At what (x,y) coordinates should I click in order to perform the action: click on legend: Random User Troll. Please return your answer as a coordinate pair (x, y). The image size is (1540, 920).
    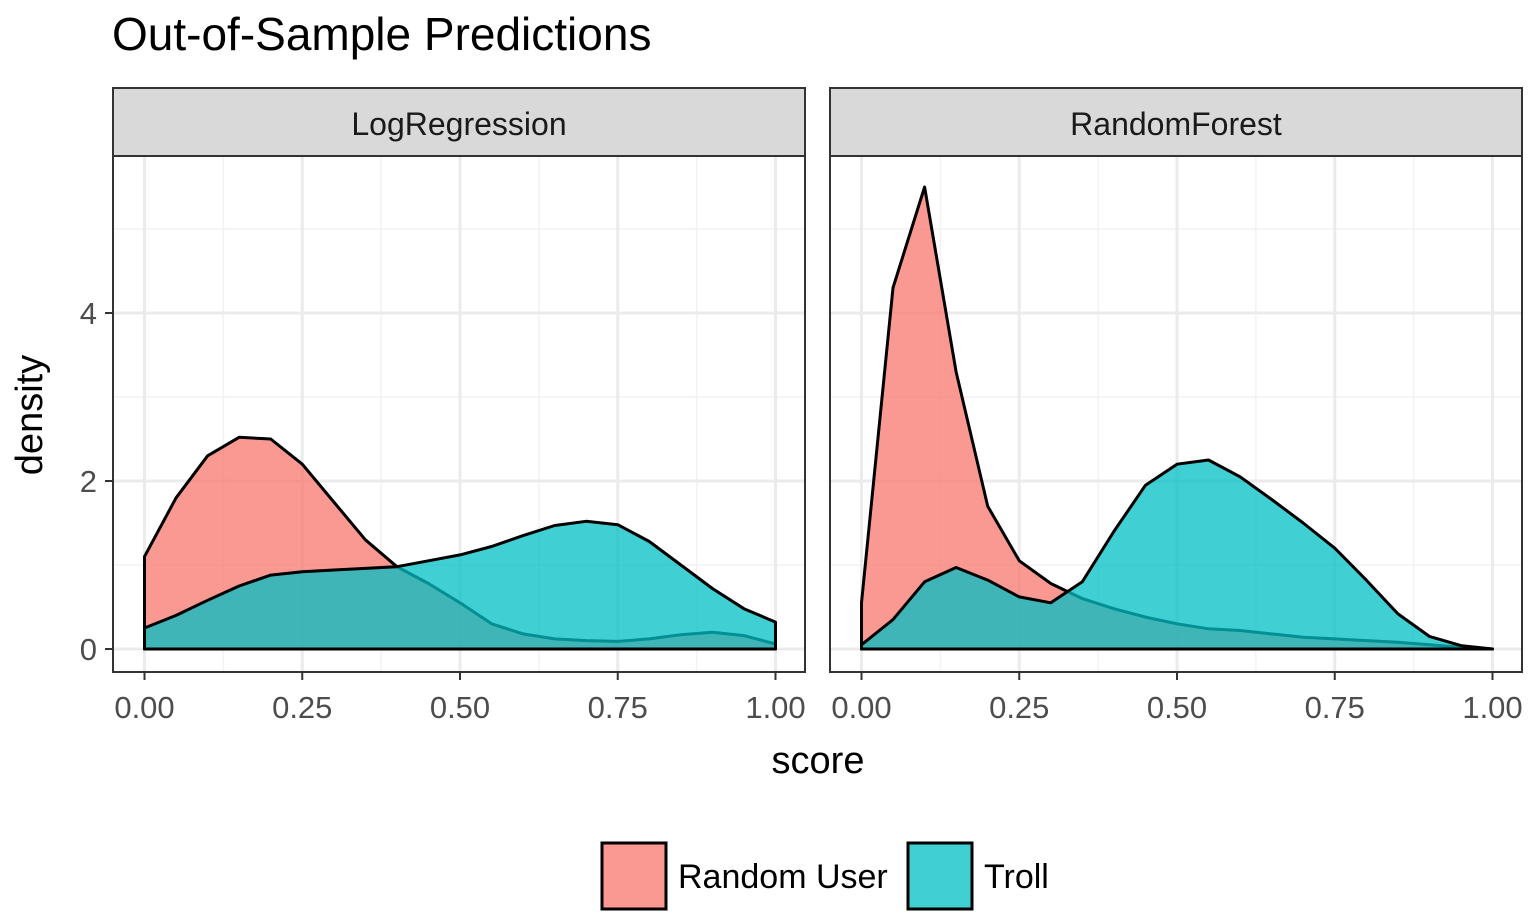
    Looking at the image, I should click on (824, 876).